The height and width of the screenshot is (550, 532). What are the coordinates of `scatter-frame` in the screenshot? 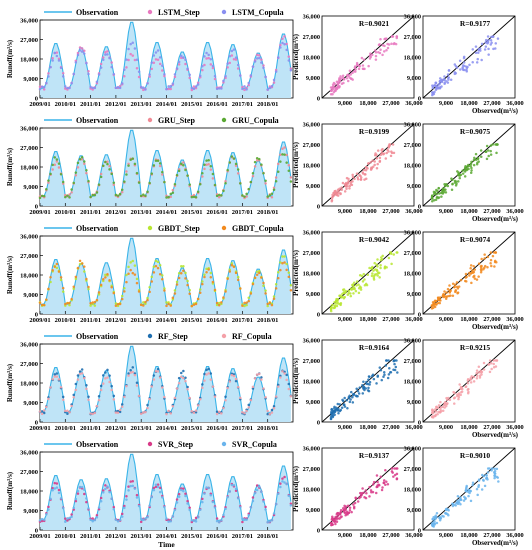 It's located at (368, 165).